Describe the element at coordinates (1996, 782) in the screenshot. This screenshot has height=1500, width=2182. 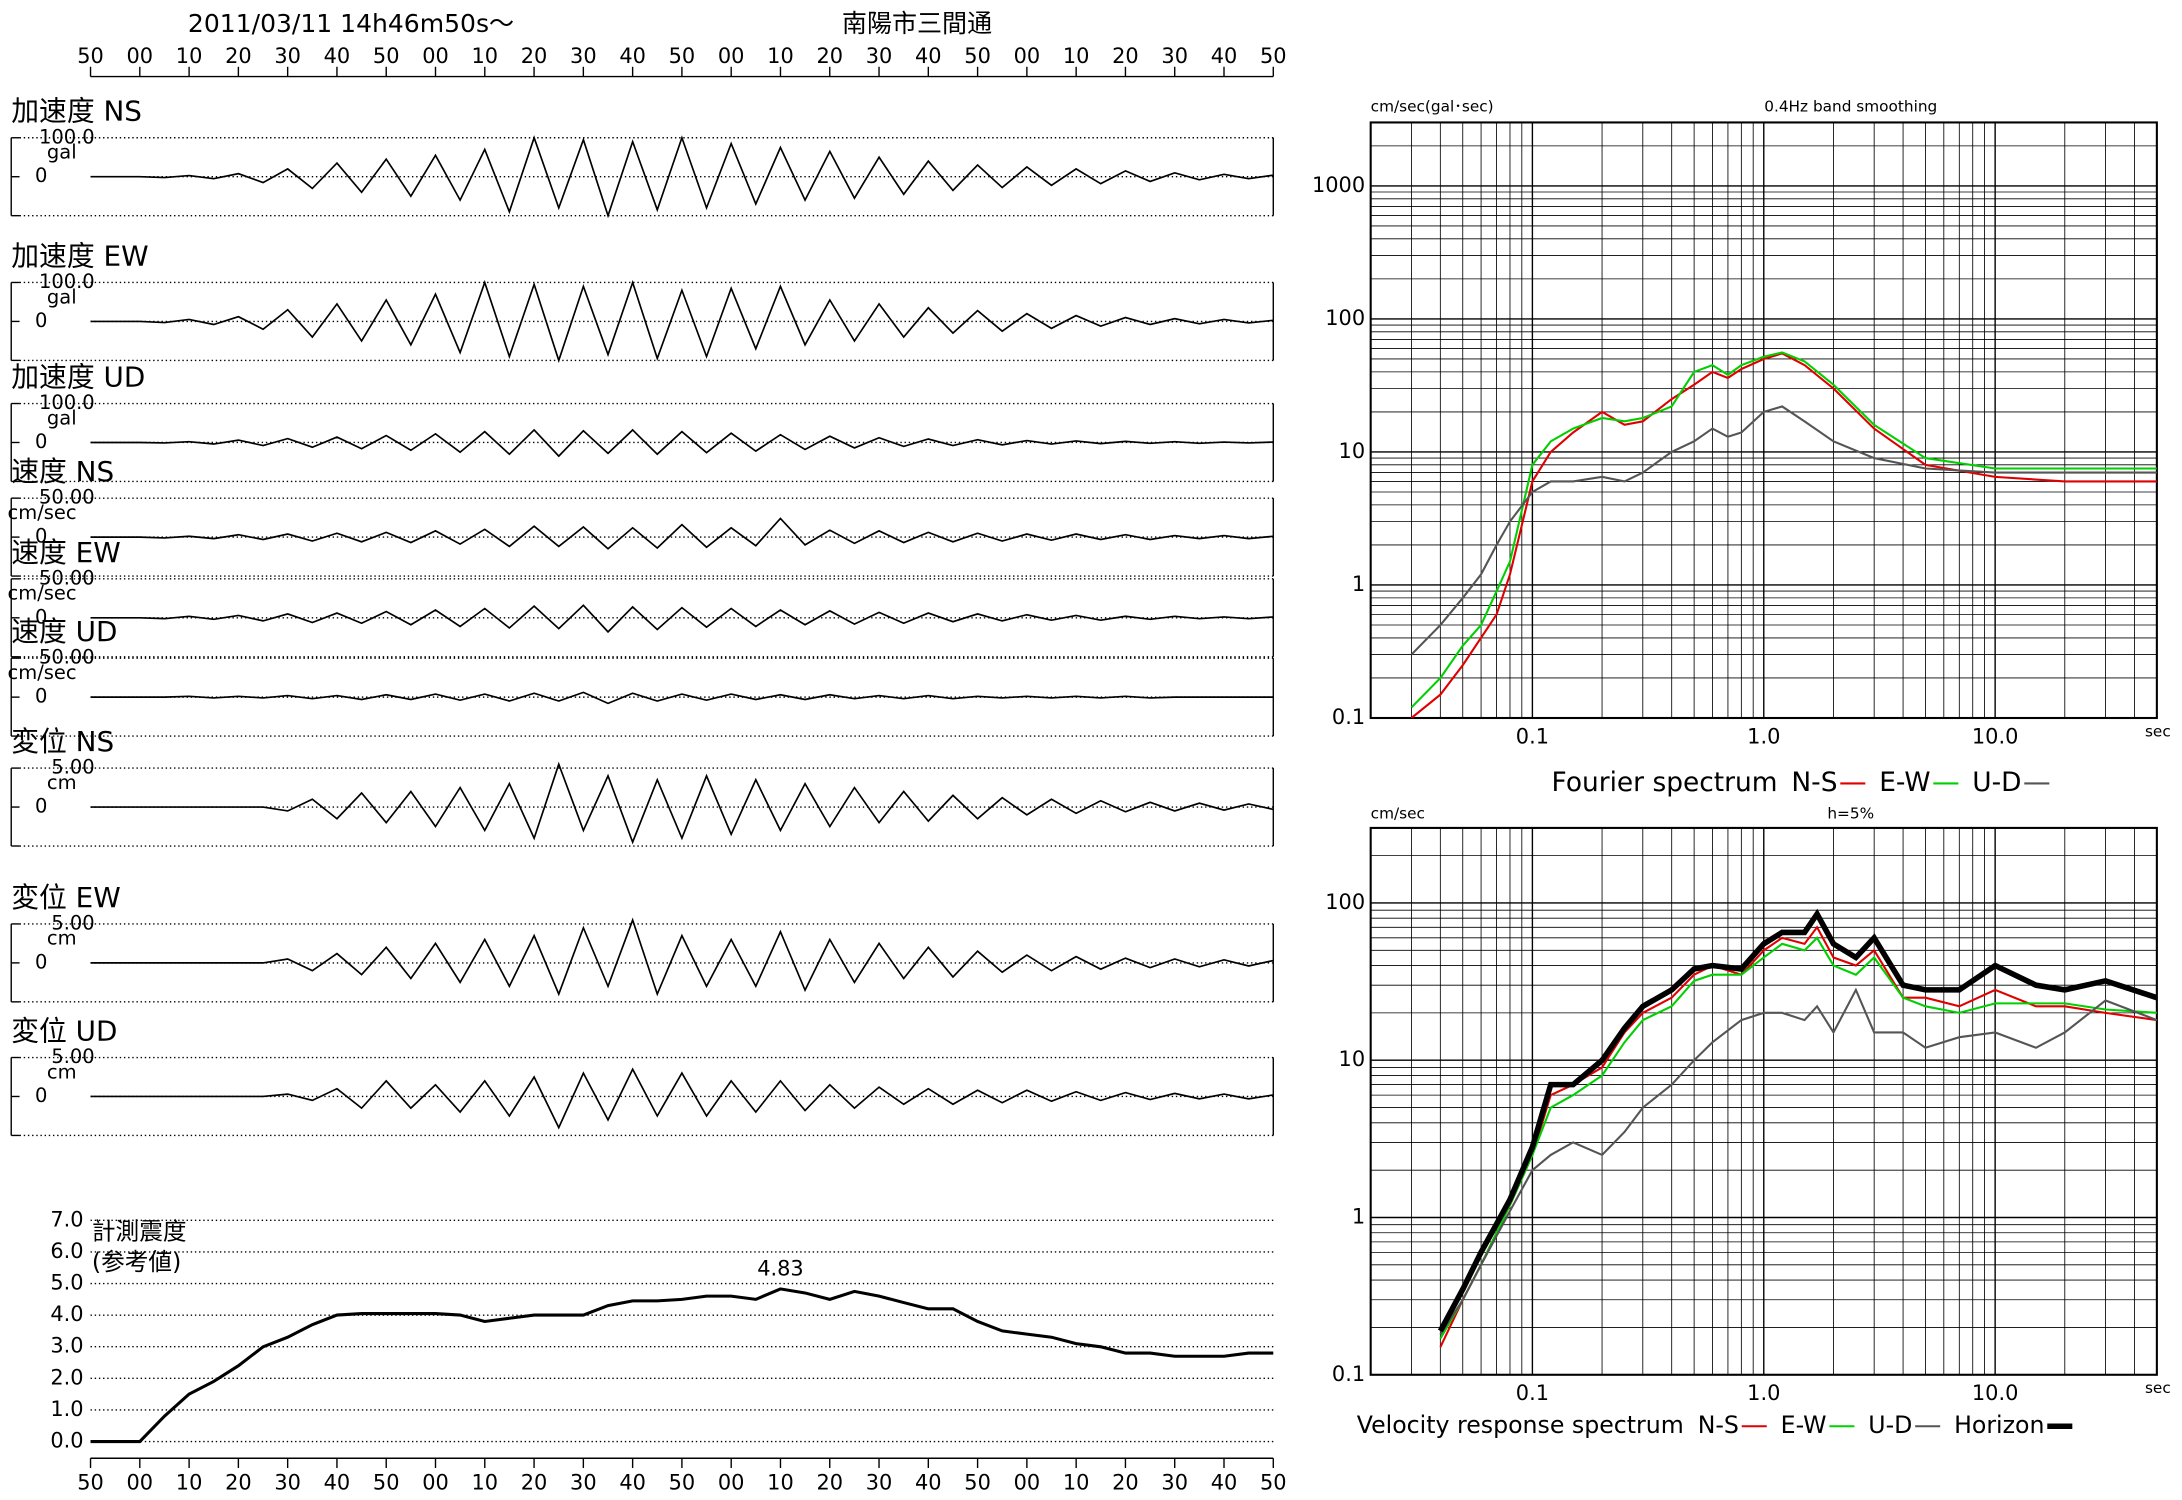
I see `legend-label: U-D` at that location.